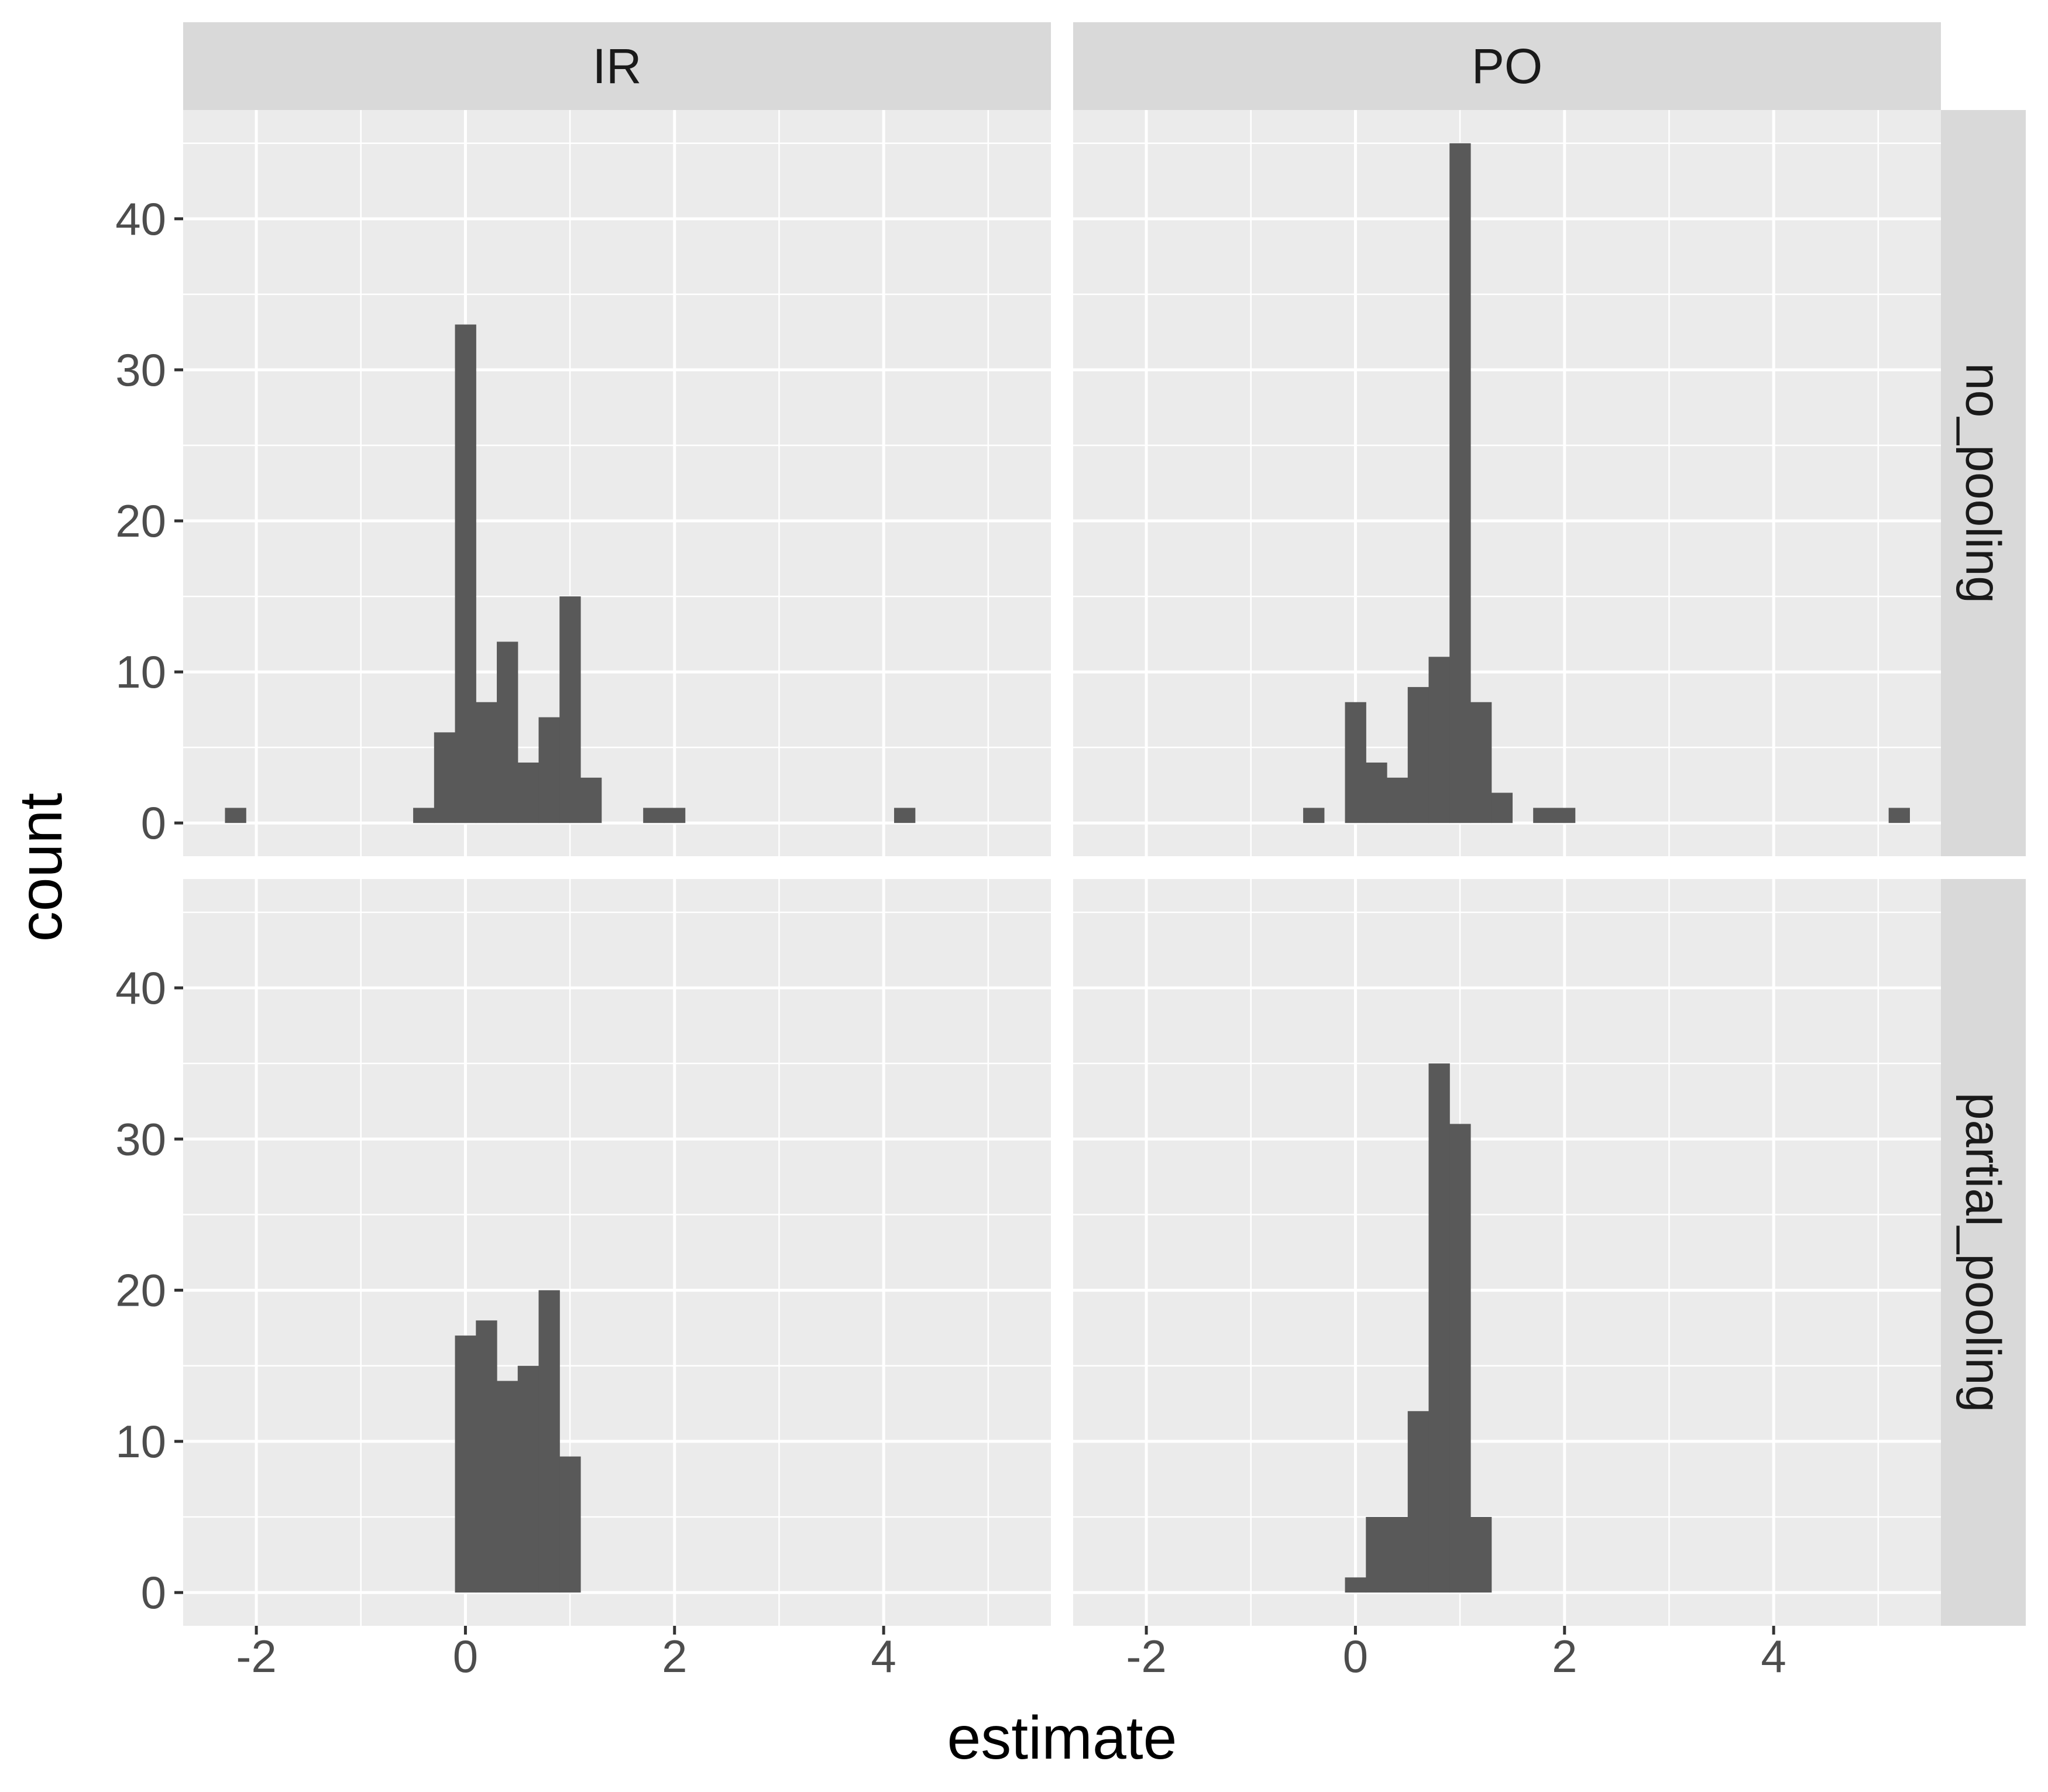 The height and width of the screenshot is (1792, 2048). I want to click on strip-label-partial-pooling: partial_pooling, so click(1984, 1252).